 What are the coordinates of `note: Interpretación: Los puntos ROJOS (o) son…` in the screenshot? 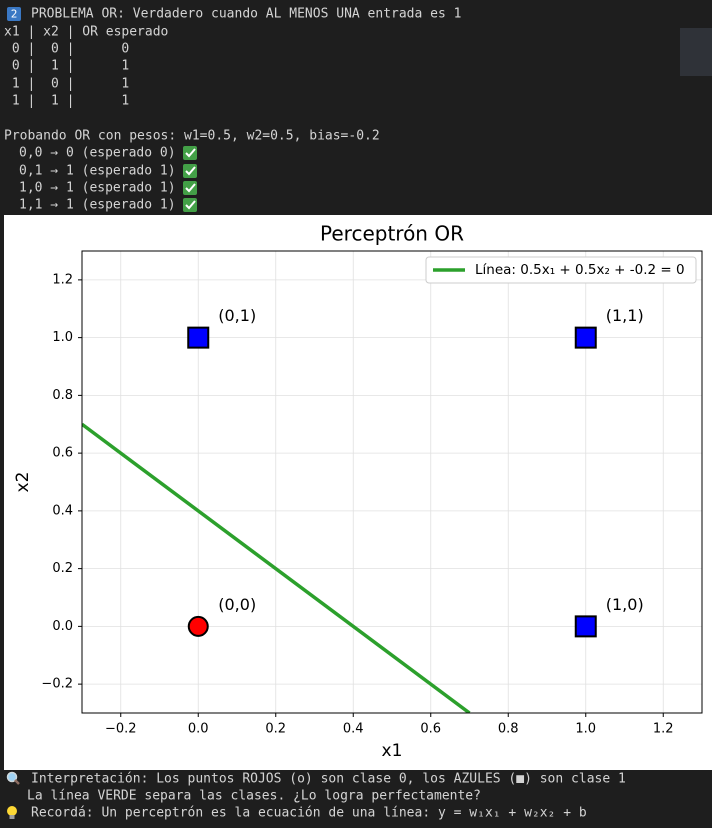 It's located at (328, 779).